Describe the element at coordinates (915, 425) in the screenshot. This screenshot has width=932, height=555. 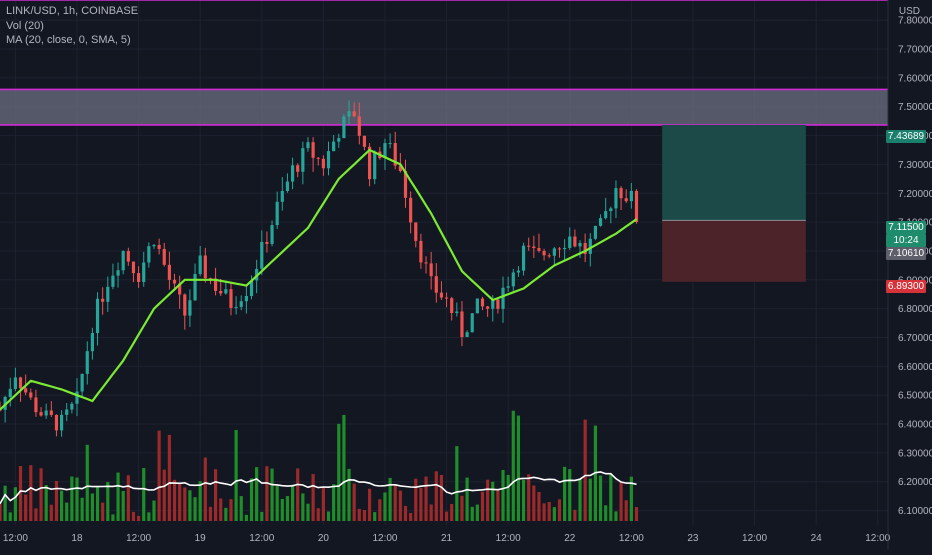
I see `y-tick-label: 6.40000` at that location.